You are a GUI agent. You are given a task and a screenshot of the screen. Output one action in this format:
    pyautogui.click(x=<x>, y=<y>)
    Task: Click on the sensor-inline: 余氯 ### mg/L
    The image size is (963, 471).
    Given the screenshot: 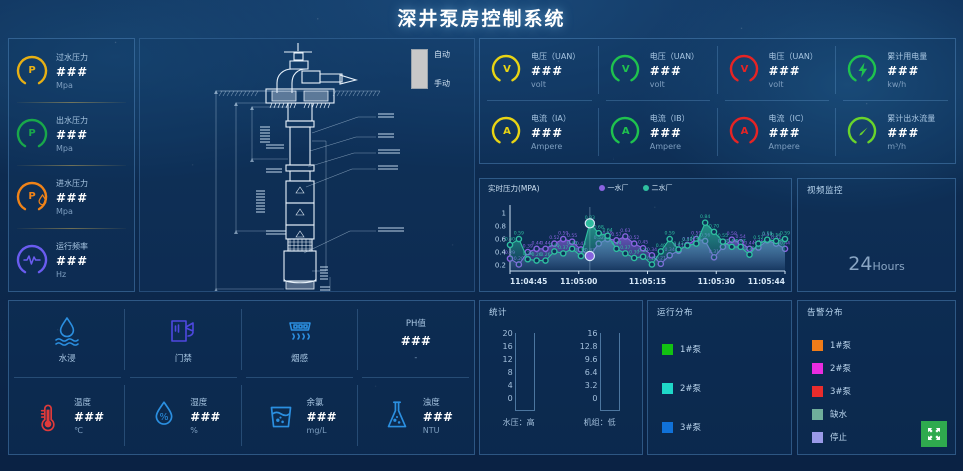 What is the action you would take?
    pyautogui.click(x=300, y=415)
    